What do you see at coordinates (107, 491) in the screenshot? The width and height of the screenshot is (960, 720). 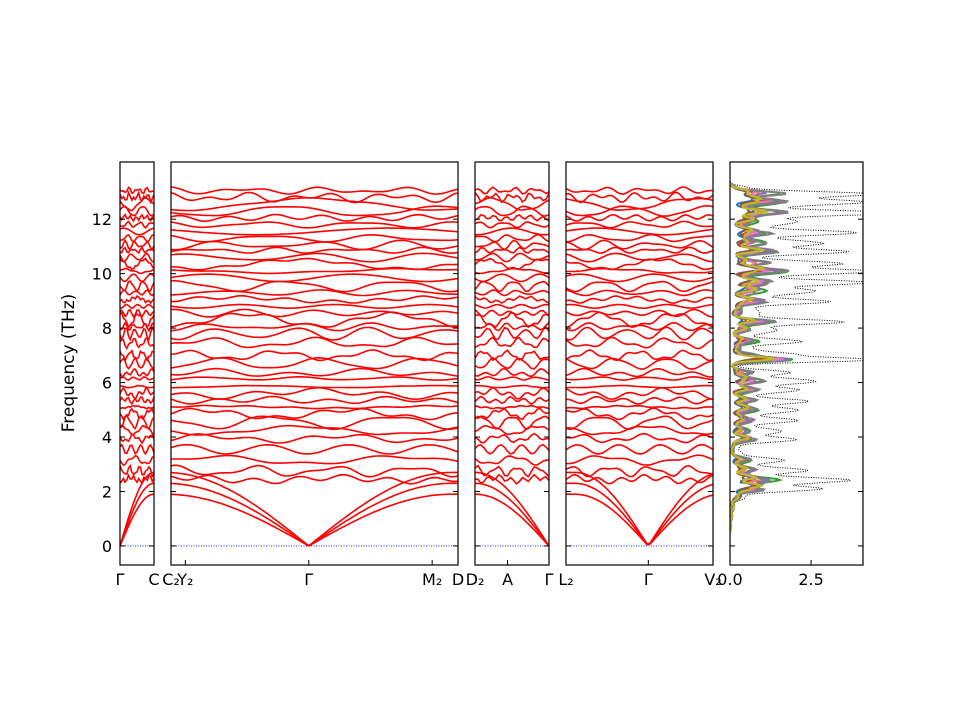 I see `y-tick-label: 2` at bounding box center [107, 491].